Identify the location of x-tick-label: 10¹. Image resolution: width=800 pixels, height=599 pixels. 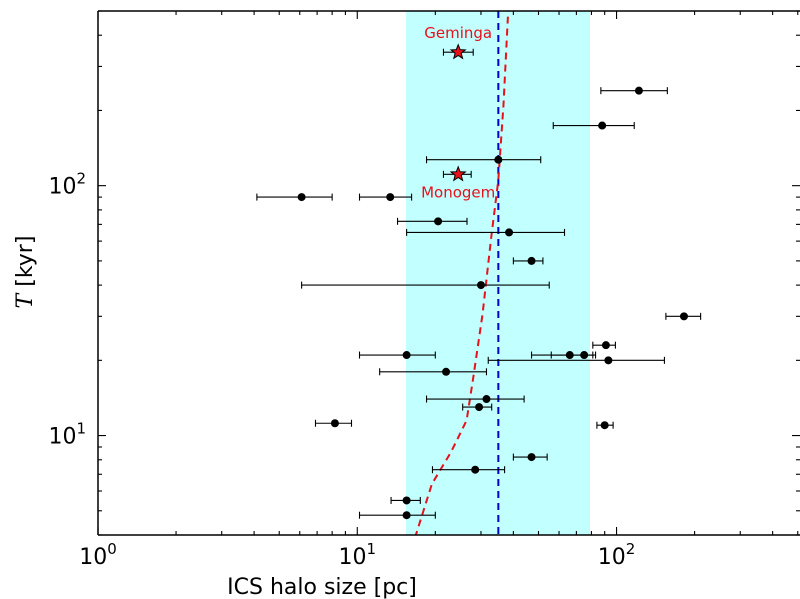
(357, 555).